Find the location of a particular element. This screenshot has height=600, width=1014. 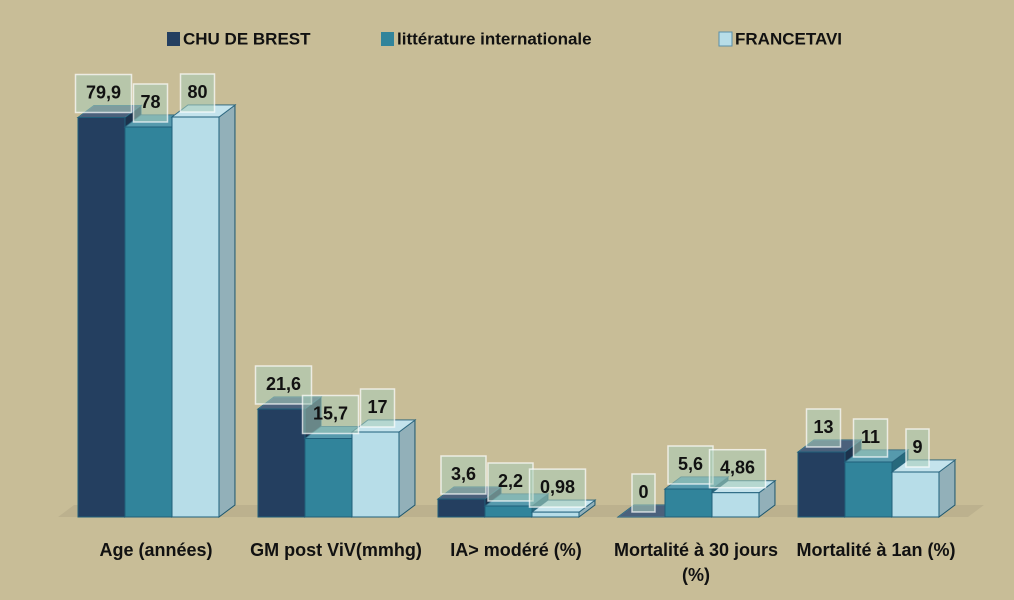

value-label: 11 is located at coordinates (870, 437).